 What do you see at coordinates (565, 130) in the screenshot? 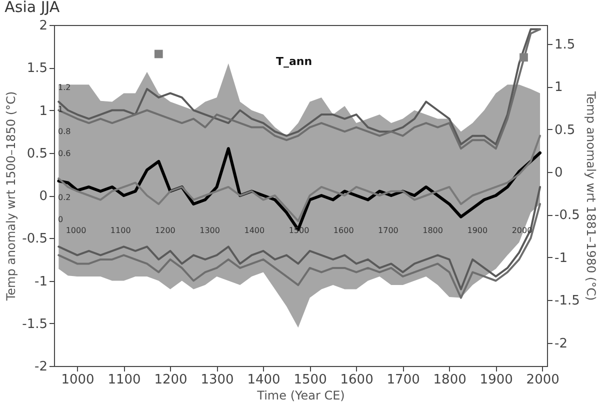
I see `y2-tick-label: 0.5` at bounding box center [565, 130].